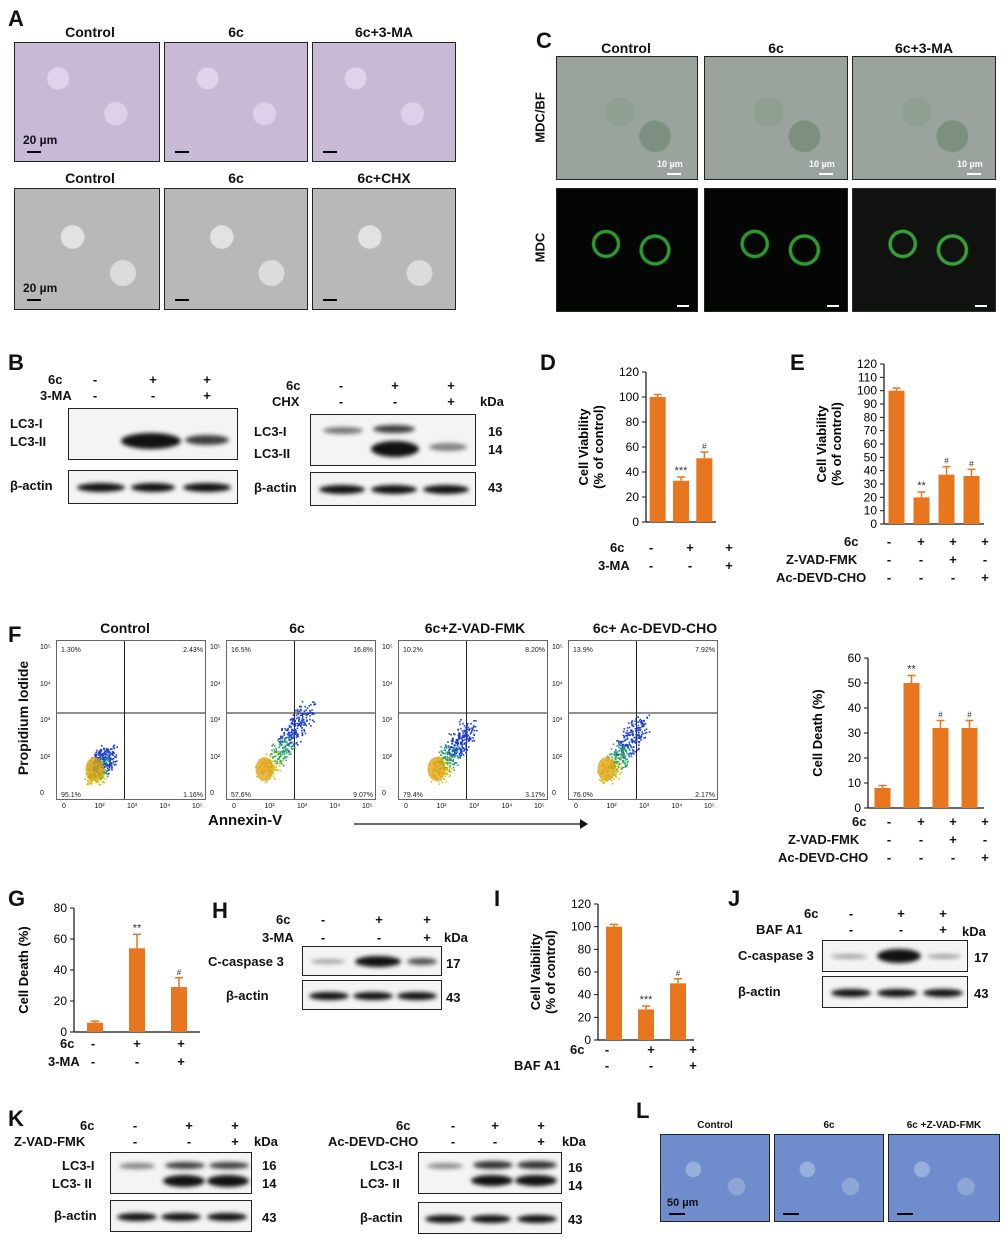 The height and width of the screenshot is (1238, 1008). Describe the element at coordinates (577, 1049) in the screenshot. I see `i-row-6c: 6c` at that location.